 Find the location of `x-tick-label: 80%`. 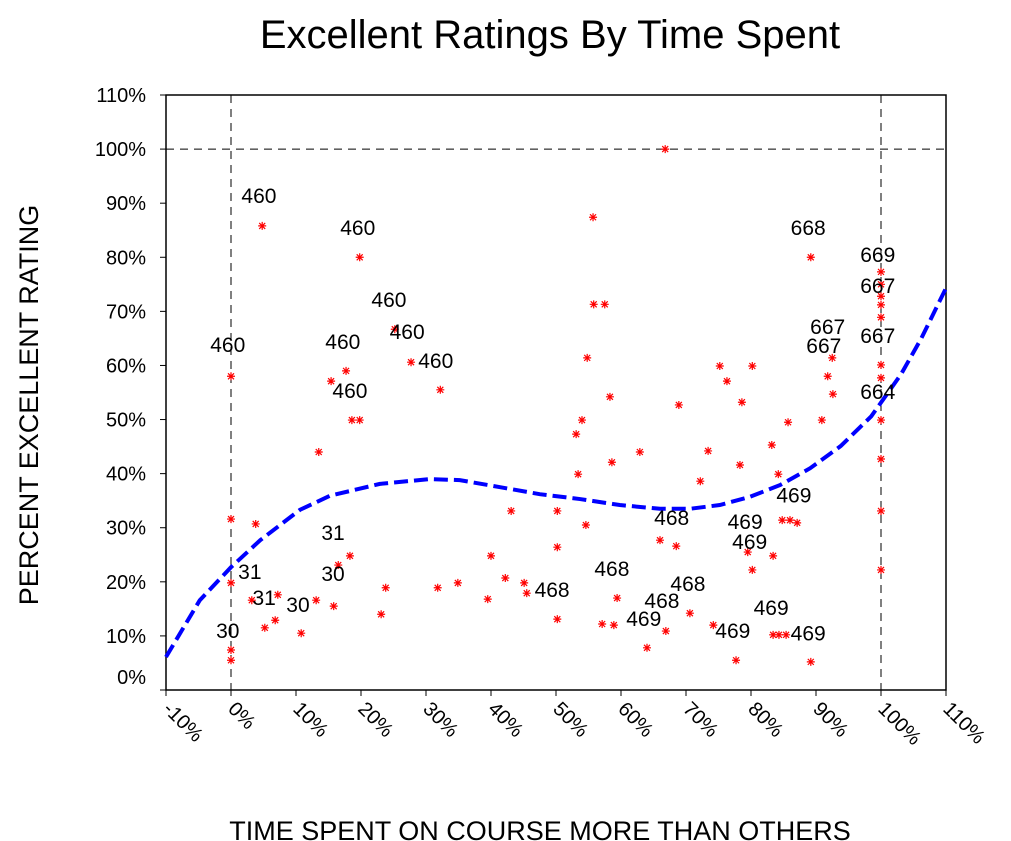

x-tick-label: 80% is located at coordinates (765, 720).